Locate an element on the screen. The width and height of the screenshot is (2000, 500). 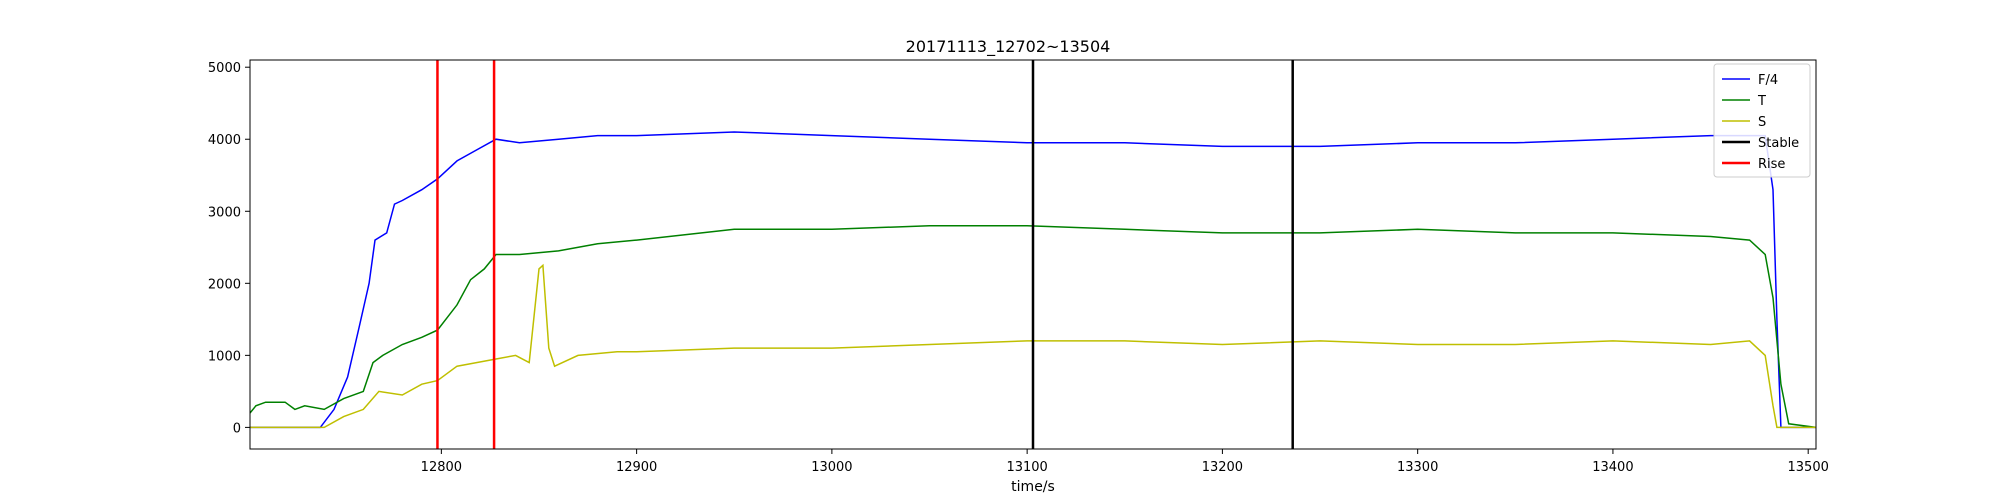
legend-label: S is located at coordinates (1762, 122).